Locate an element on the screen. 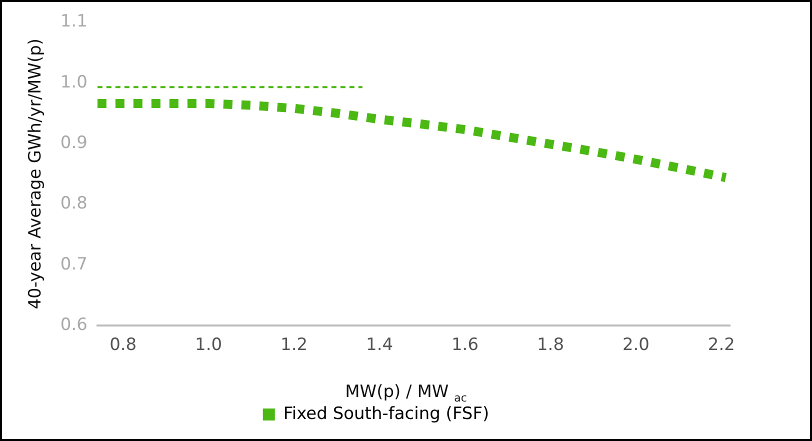 Image resolution: width=812 pixels, height=441 pixels. x-tick-label: 0.8 is located at coordinates (123, 345).